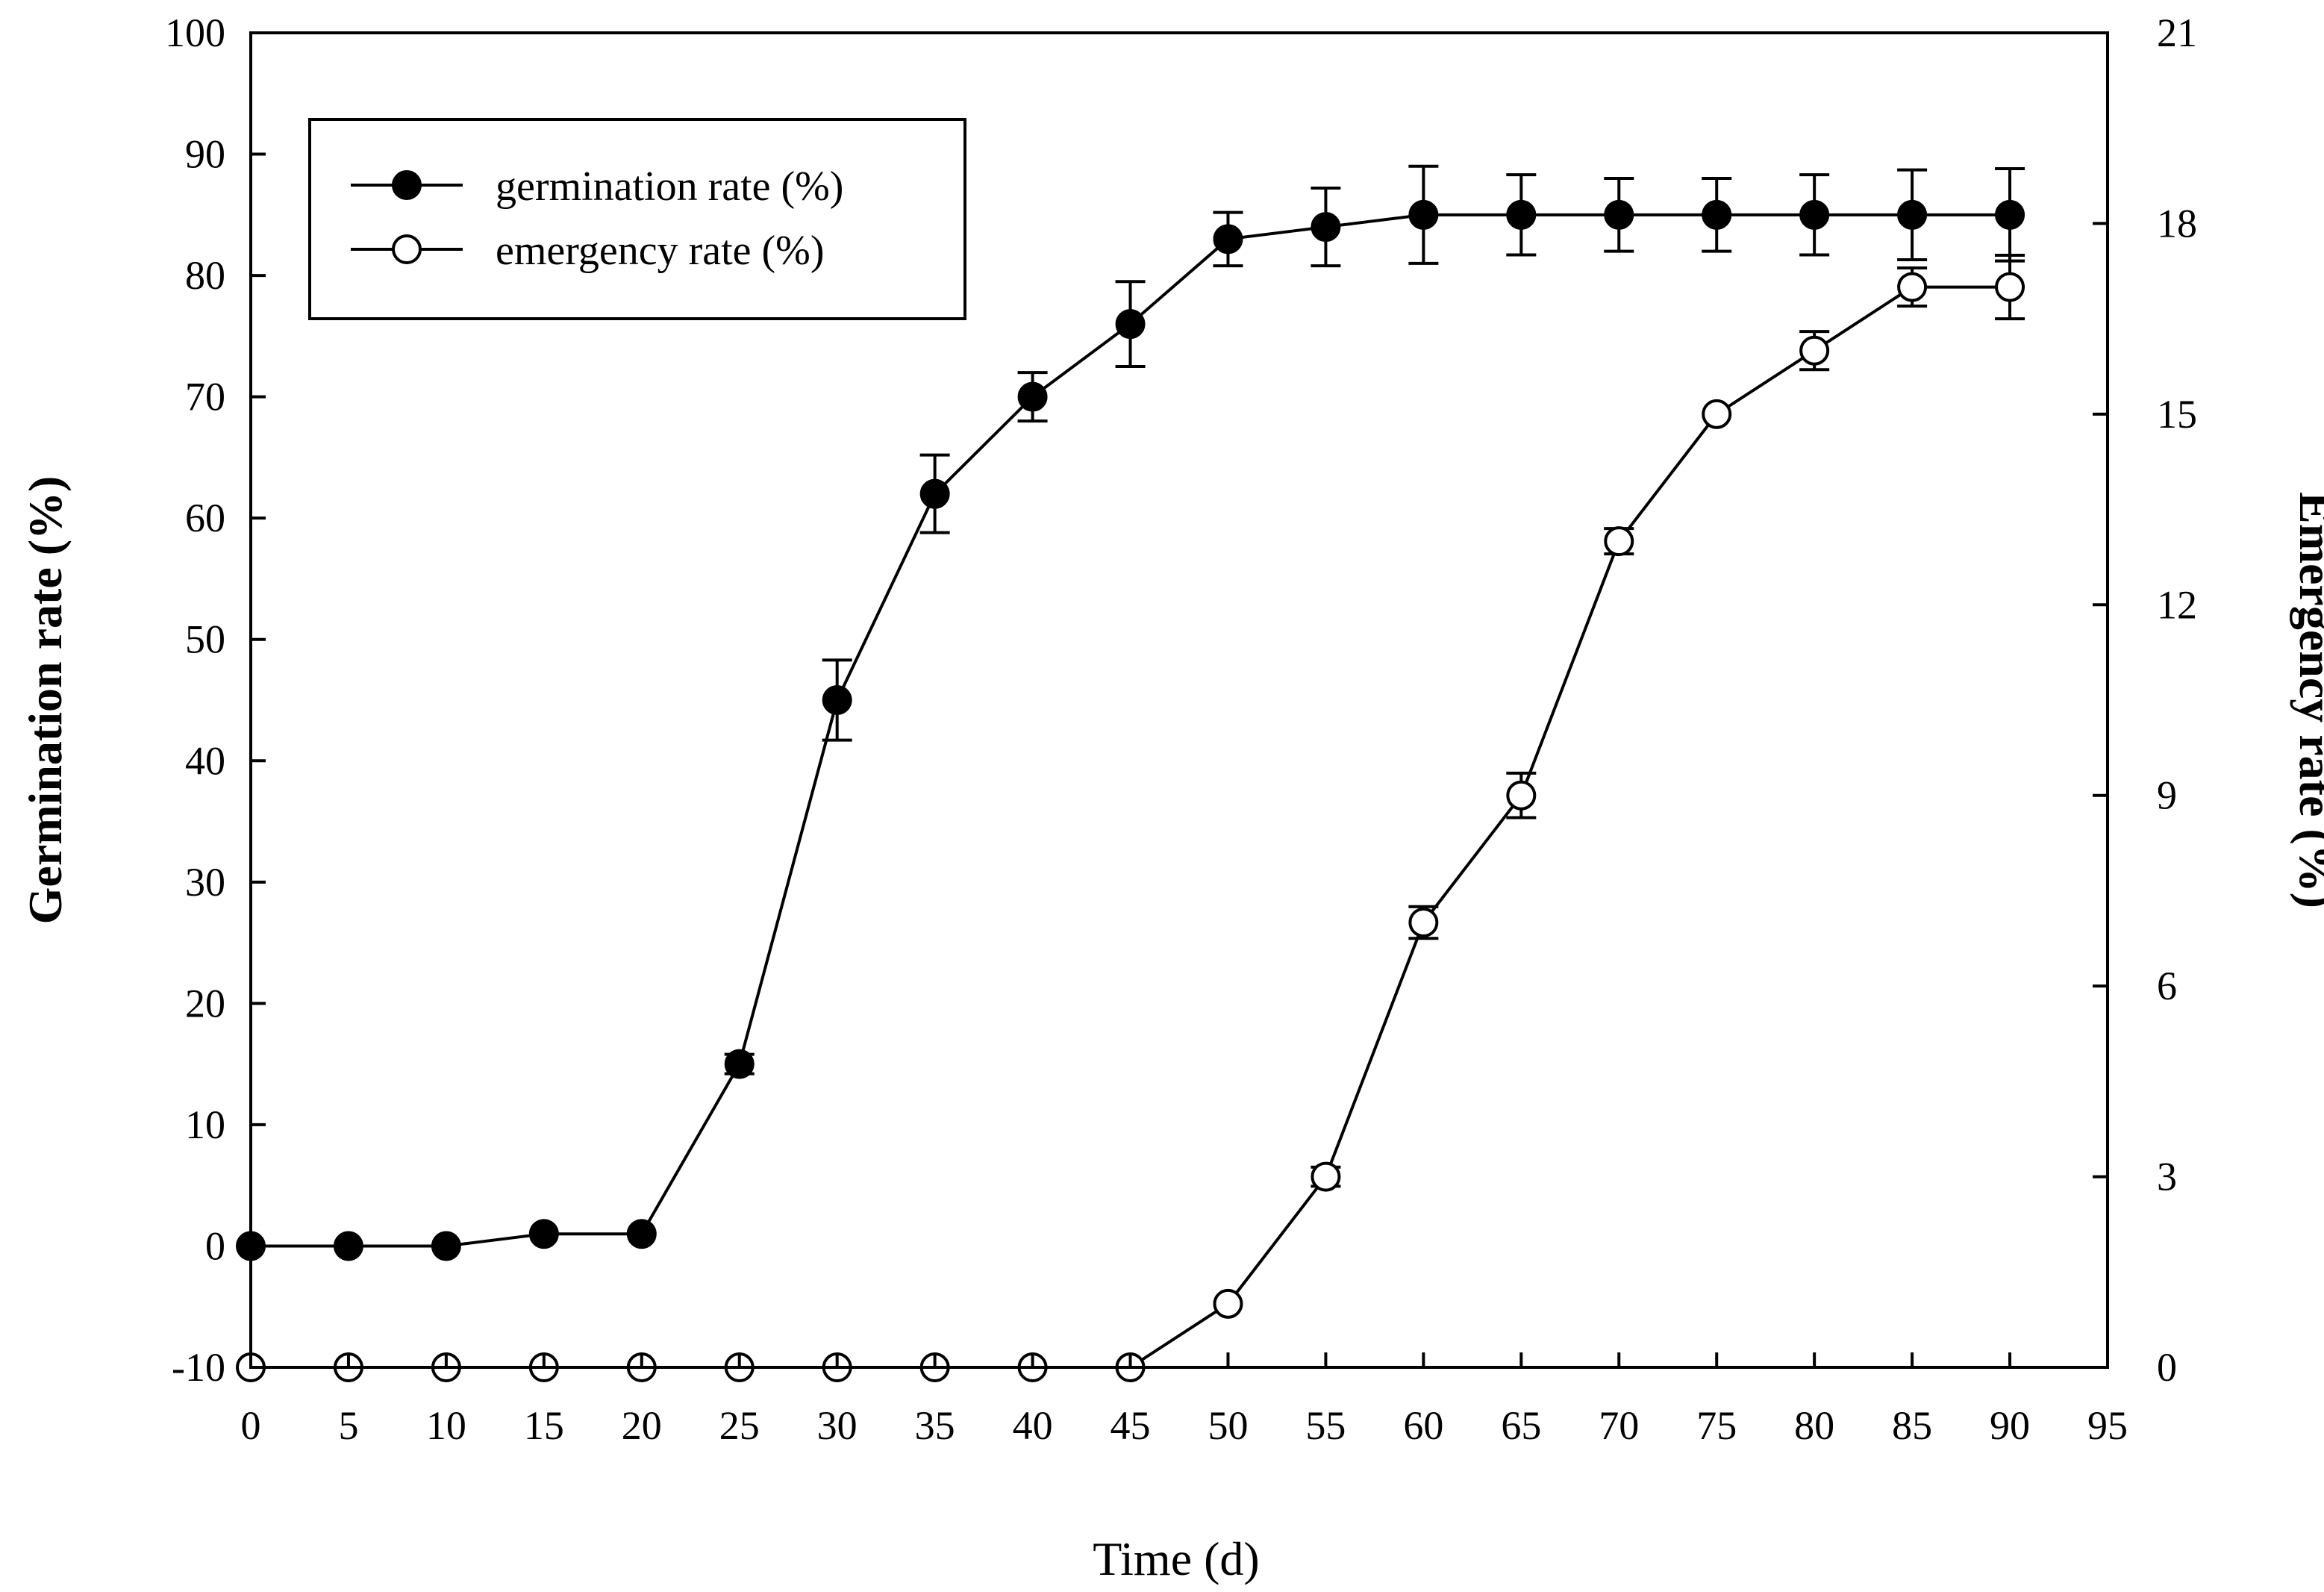 Image resolution: width=2324 pixels, height=1592 pixels. Describe the element at coordinates (935, 1425) in the screenshot. I see `x-tick-label: 35` at that location.